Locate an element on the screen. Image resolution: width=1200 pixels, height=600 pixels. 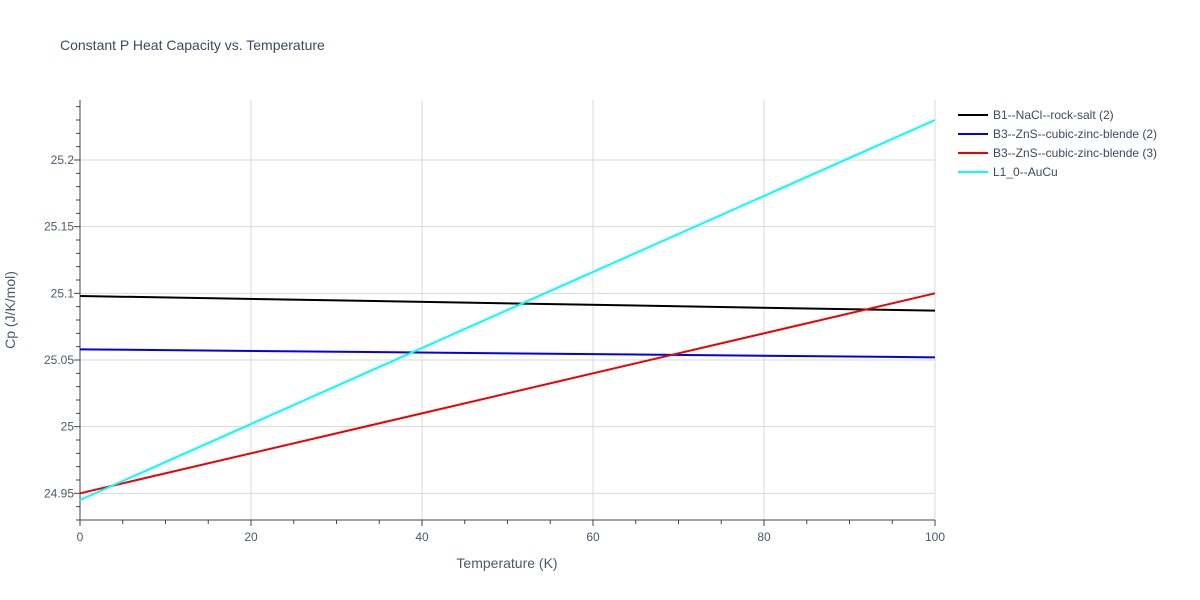
y-tick-label: 25.2 is located at coordinates (63, 160).